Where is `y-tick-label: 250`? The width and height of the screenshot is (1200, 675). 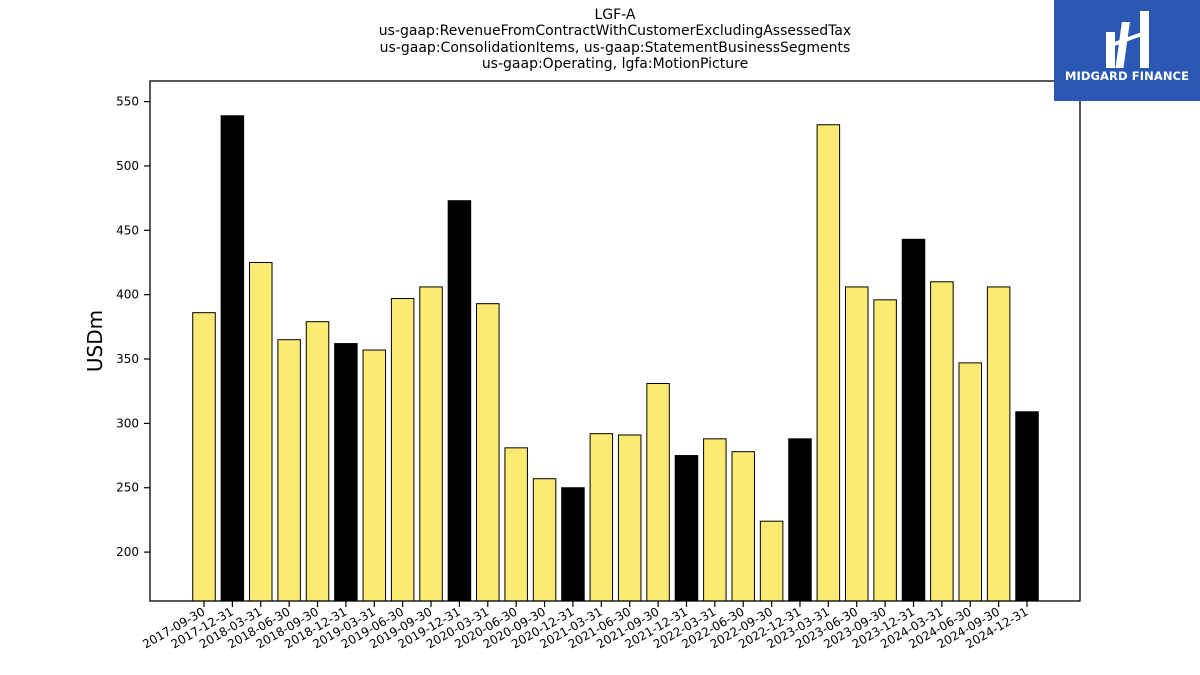
y-tick-label: 250 is located at coordinates (127, 488).